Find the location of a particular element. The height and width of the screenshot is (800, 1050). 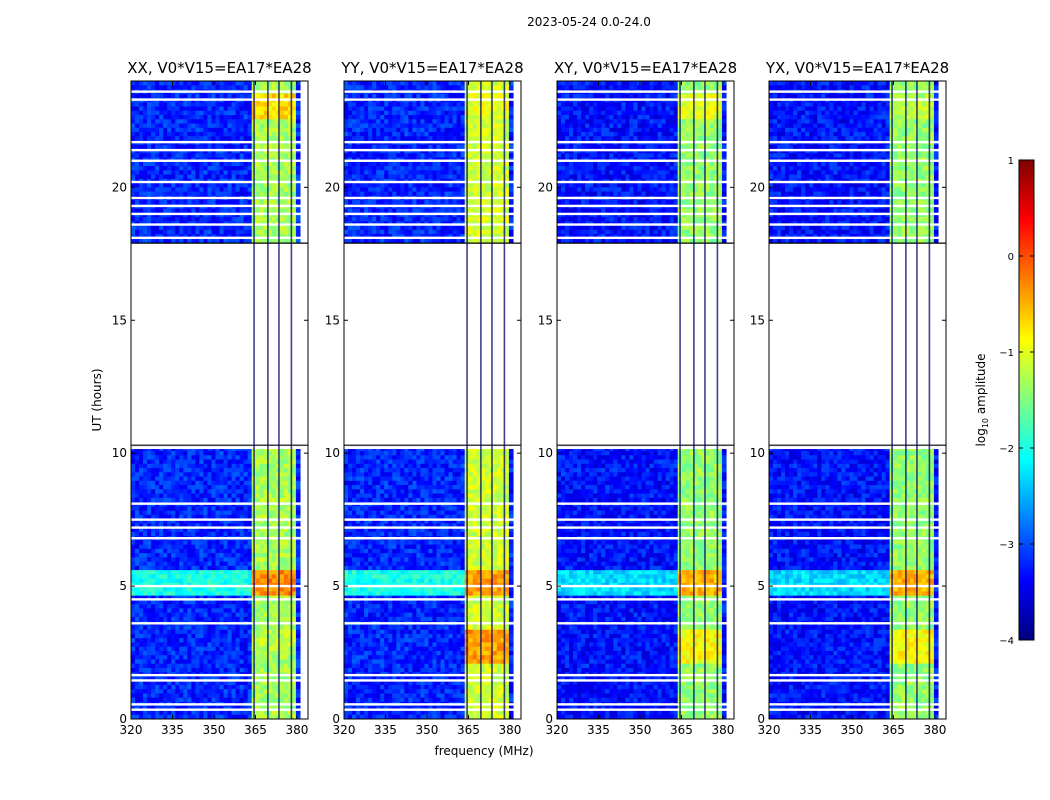

colorbar-tick-label: −2 is located at coordinates (1006, 449).